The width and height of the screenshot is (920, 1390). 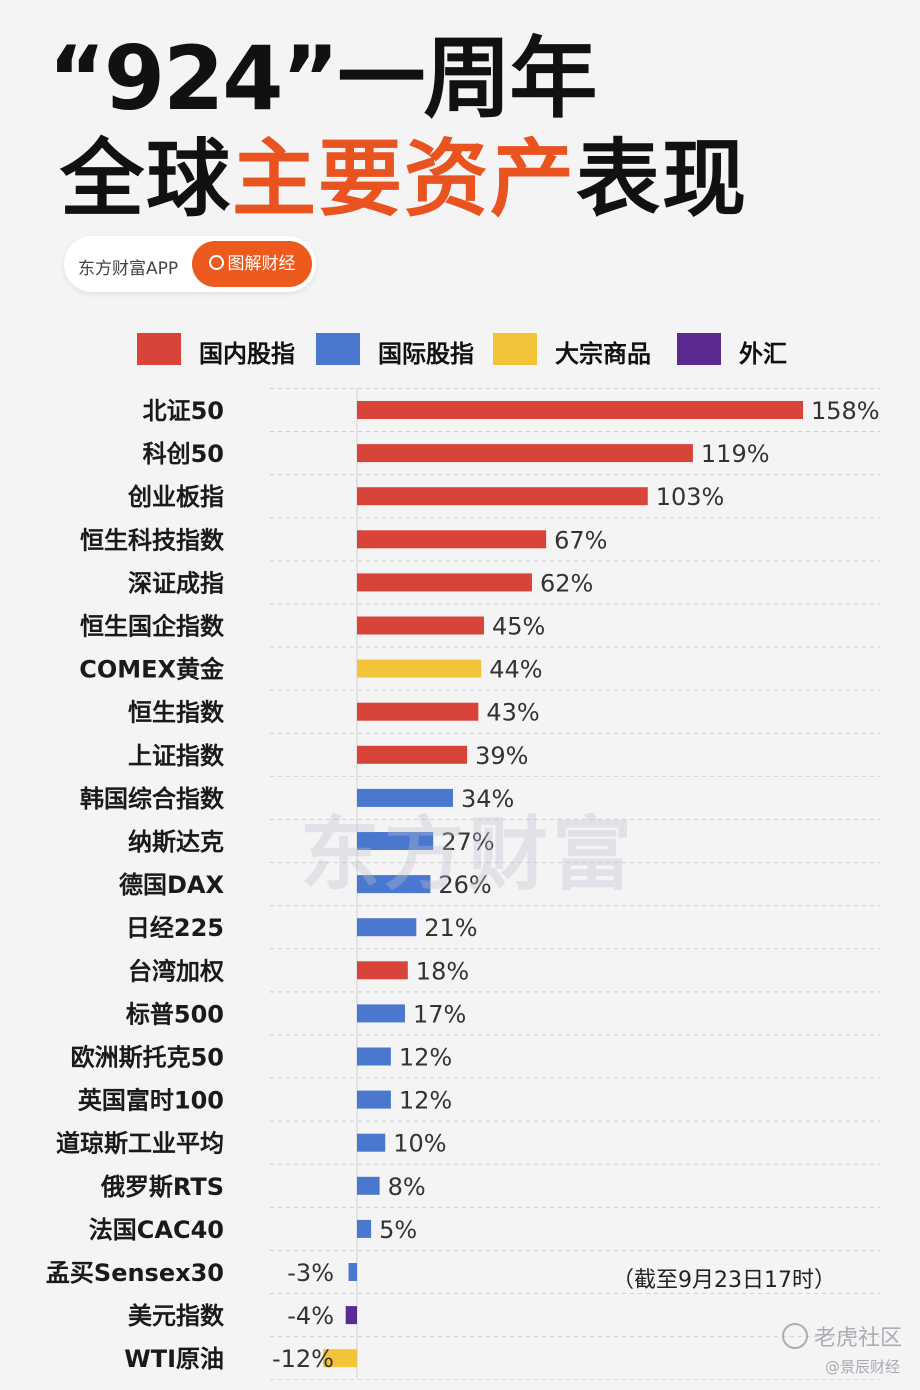 What do you see at coordinates (404, 179) in the screenshot?
I see `title-accent: 主要资产` at bounding box center [404, 179].